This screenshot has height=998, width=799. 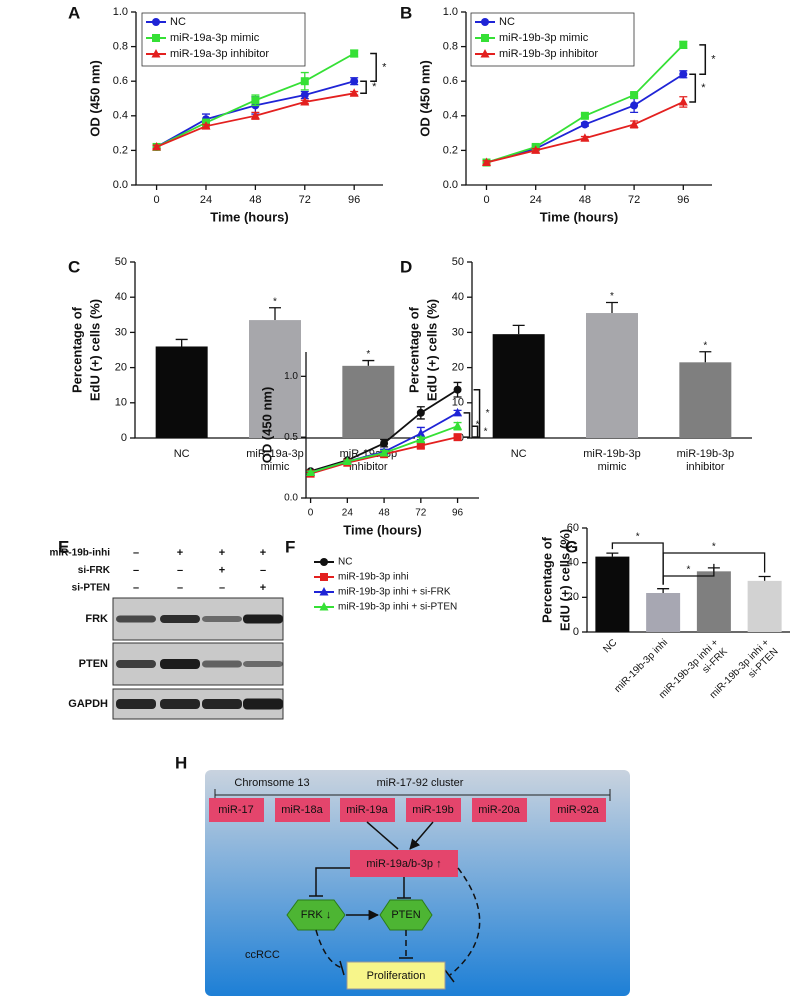 I want to click on y-tick-label: 50, so click(x=458, y=262).